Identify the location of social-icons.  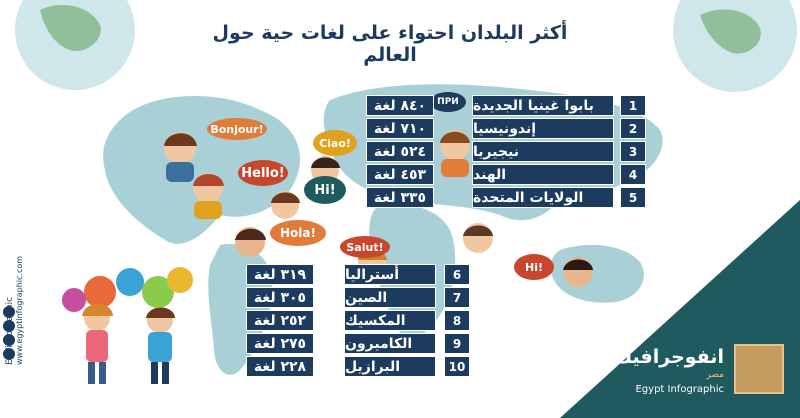
(10, 334).